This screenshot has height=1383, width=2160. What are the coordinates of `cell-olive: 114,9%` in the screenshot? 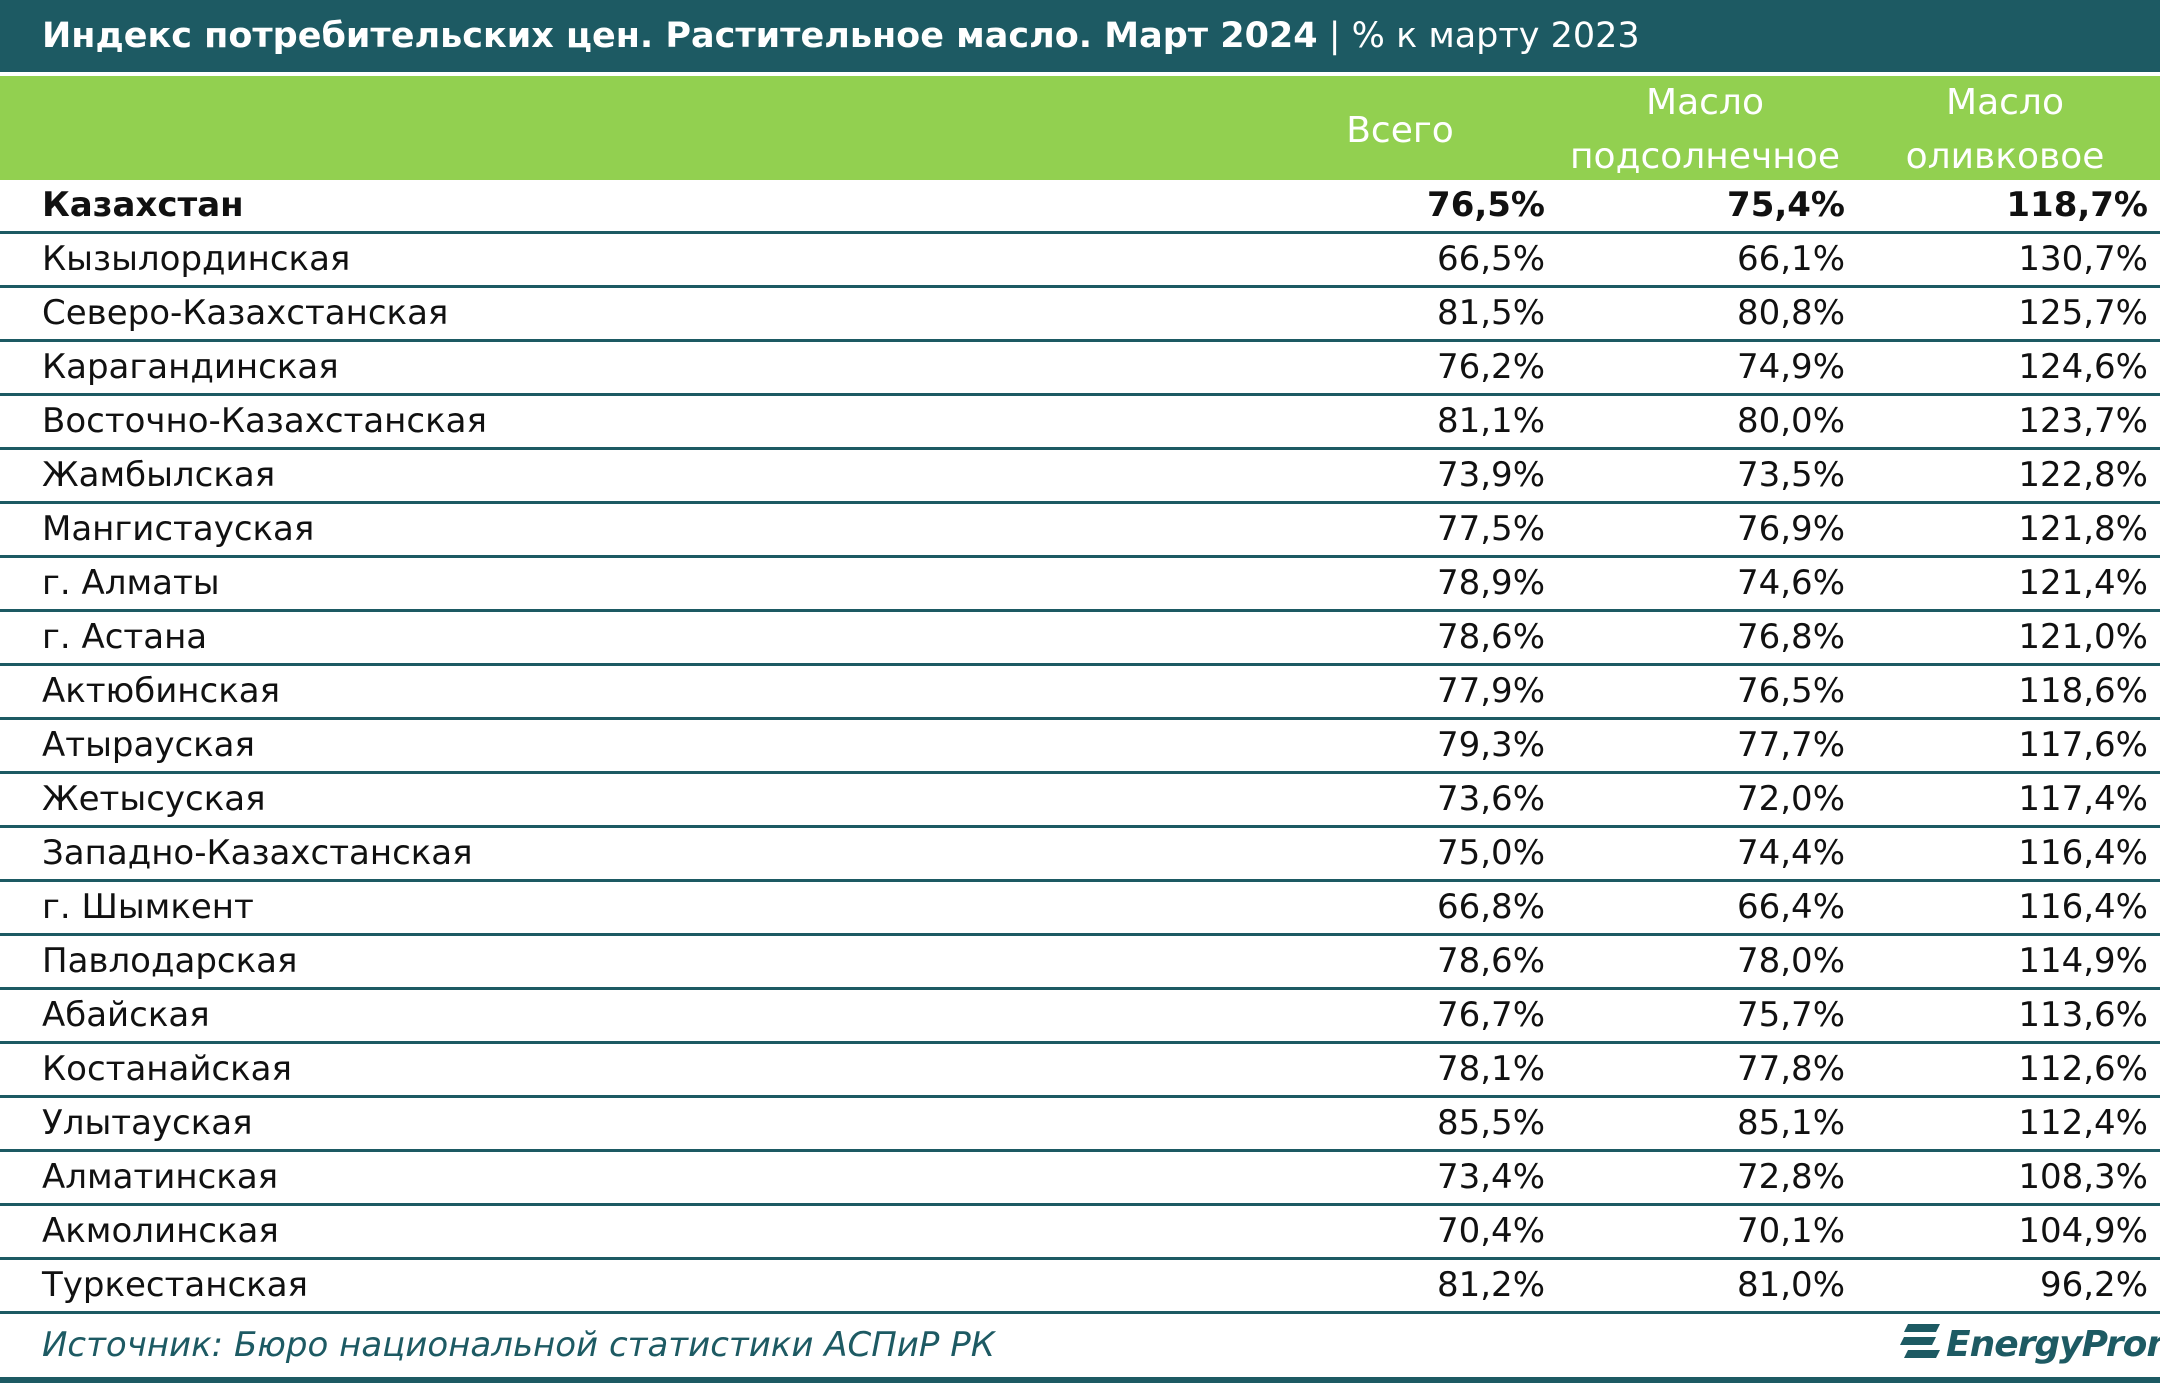 It's located at (2083, 961).